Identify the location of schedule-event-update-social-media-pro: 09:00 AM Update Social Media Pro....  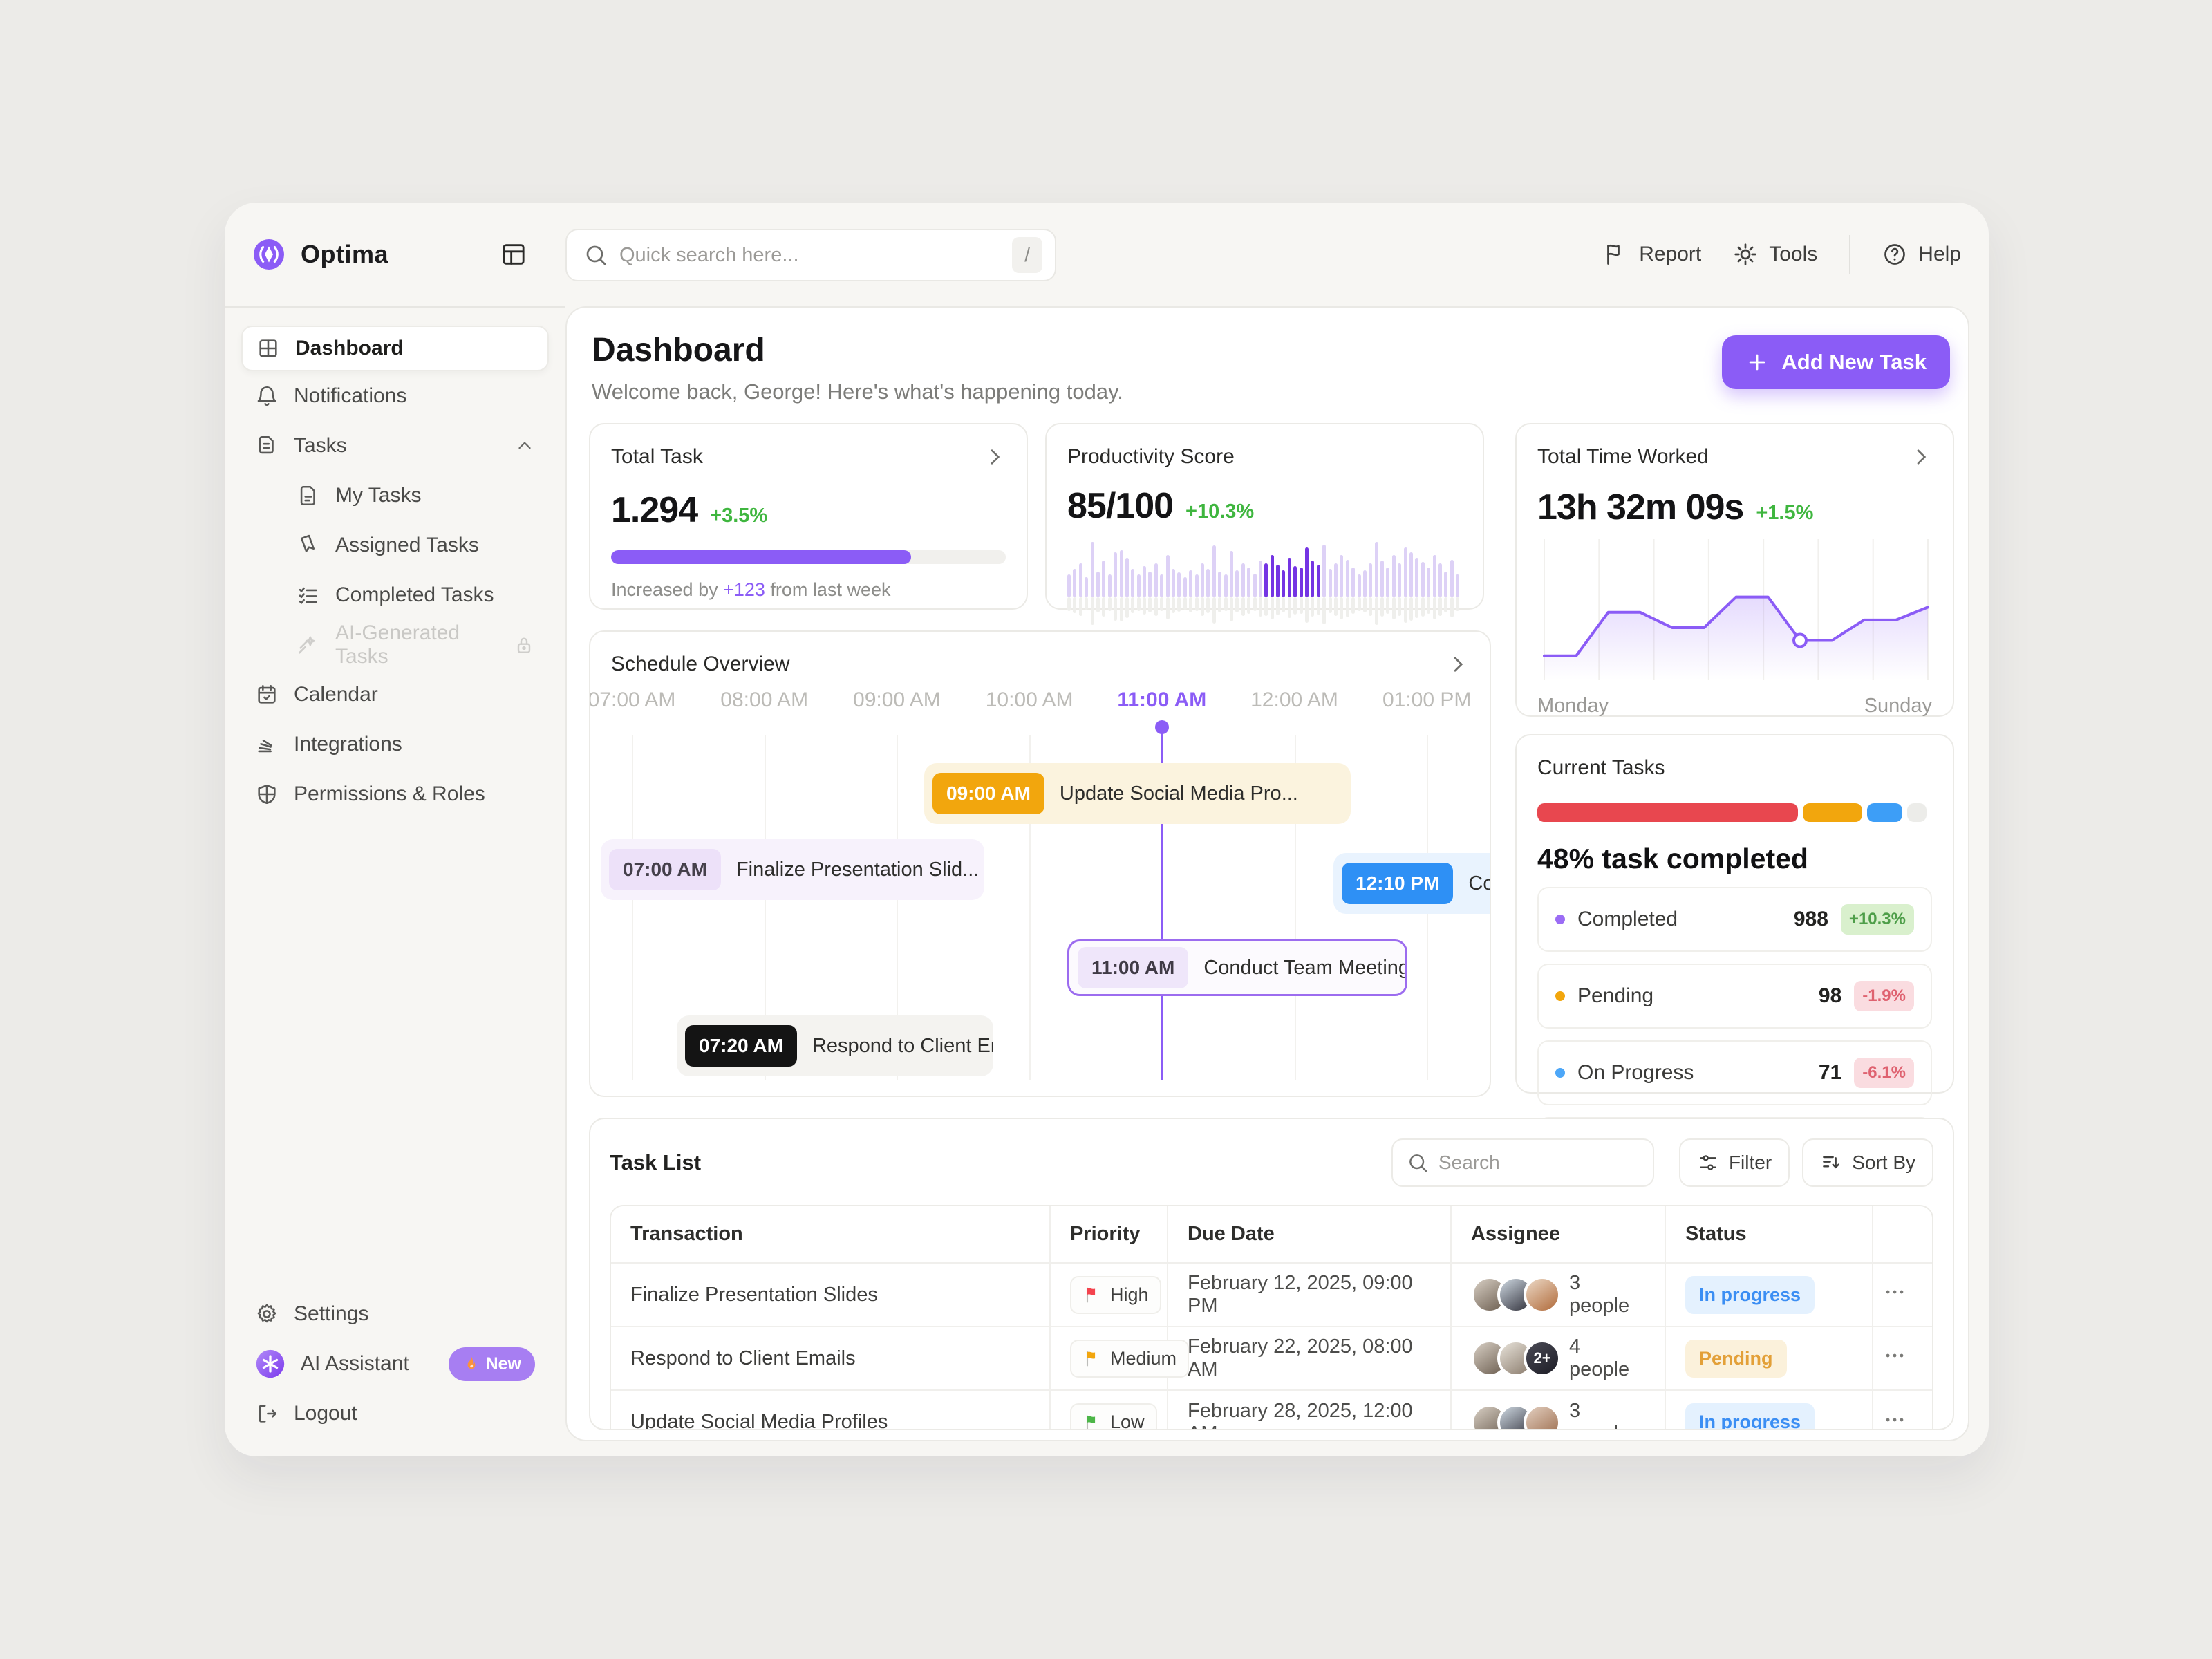
(1138, 793).